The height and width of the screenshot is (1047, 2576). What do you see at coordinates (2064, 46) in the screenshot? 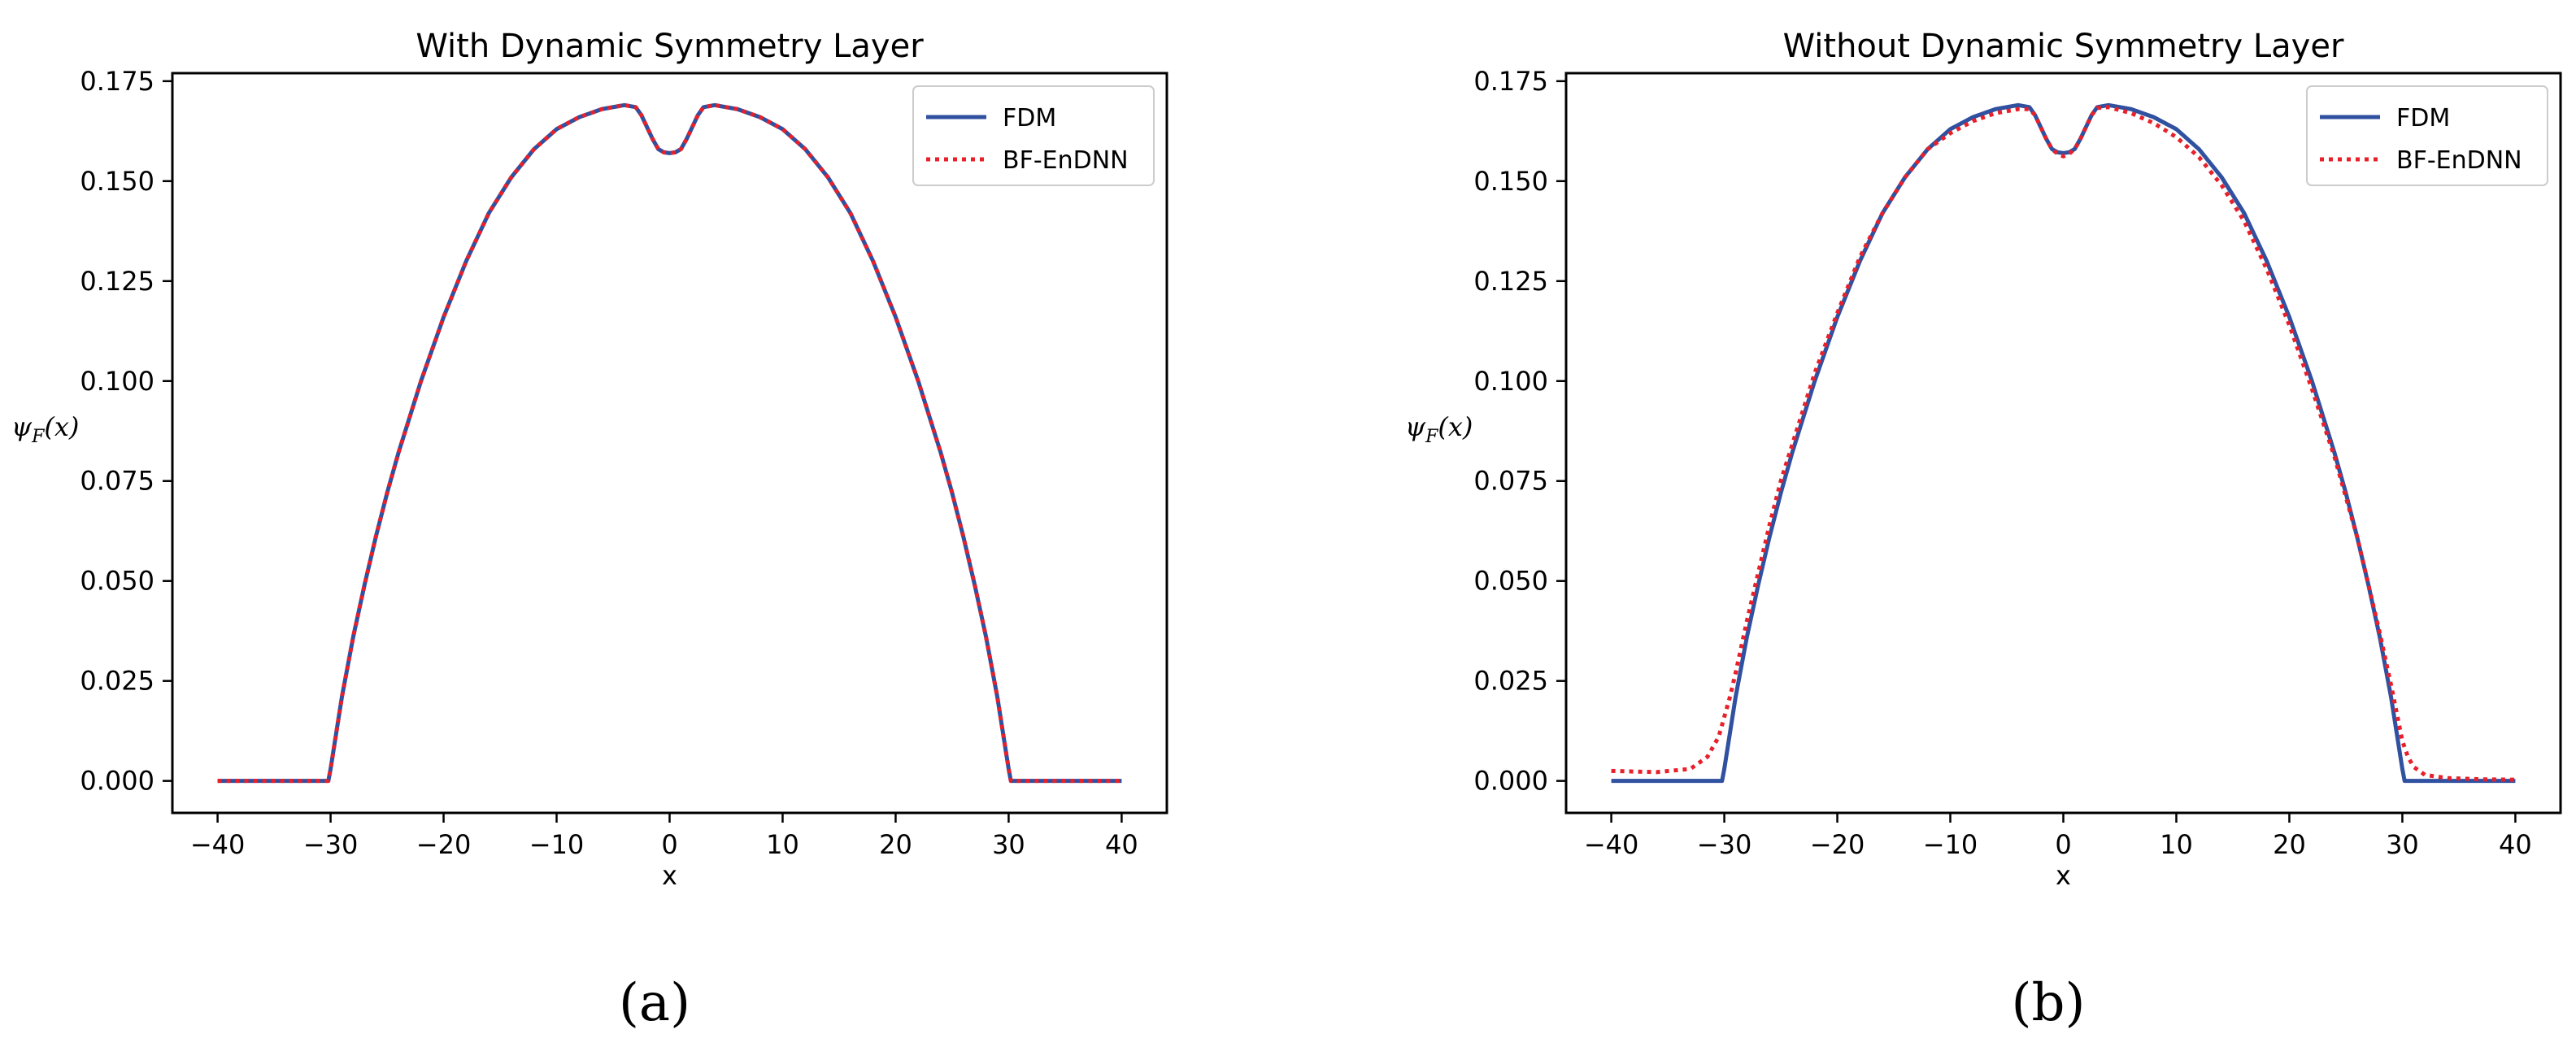
I see `chart-title: Without Dynamic Symmetry Layer` at bounding box center [2064, 46].